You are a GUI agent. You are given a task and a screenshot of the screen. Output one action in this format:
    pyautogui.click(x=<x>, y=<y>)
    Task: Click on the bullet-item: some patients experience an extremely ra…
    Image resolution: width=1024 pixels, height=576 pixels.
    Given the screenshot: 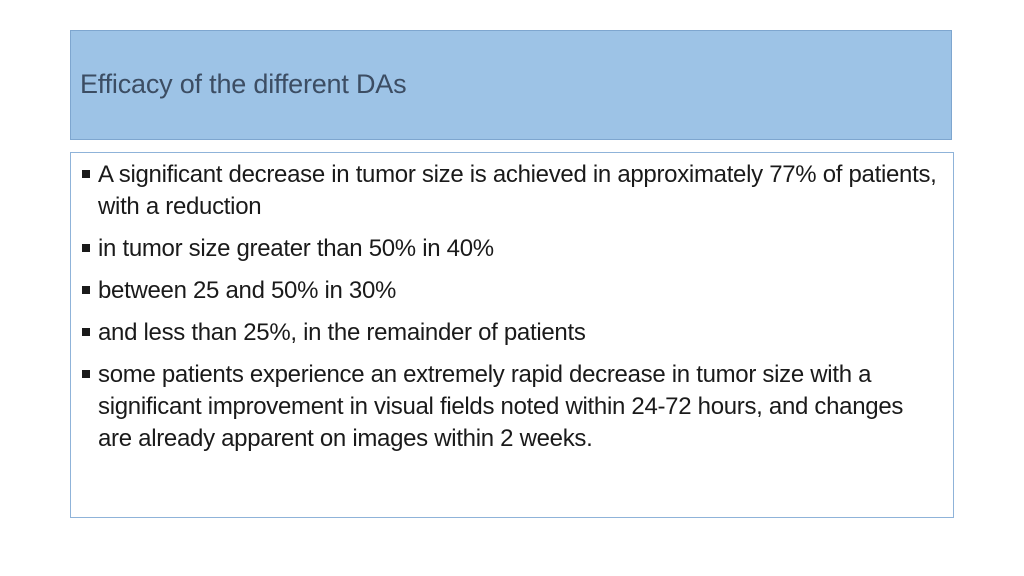 What is the action you would take?
    pyautogui.click(x=509, y=407)
    